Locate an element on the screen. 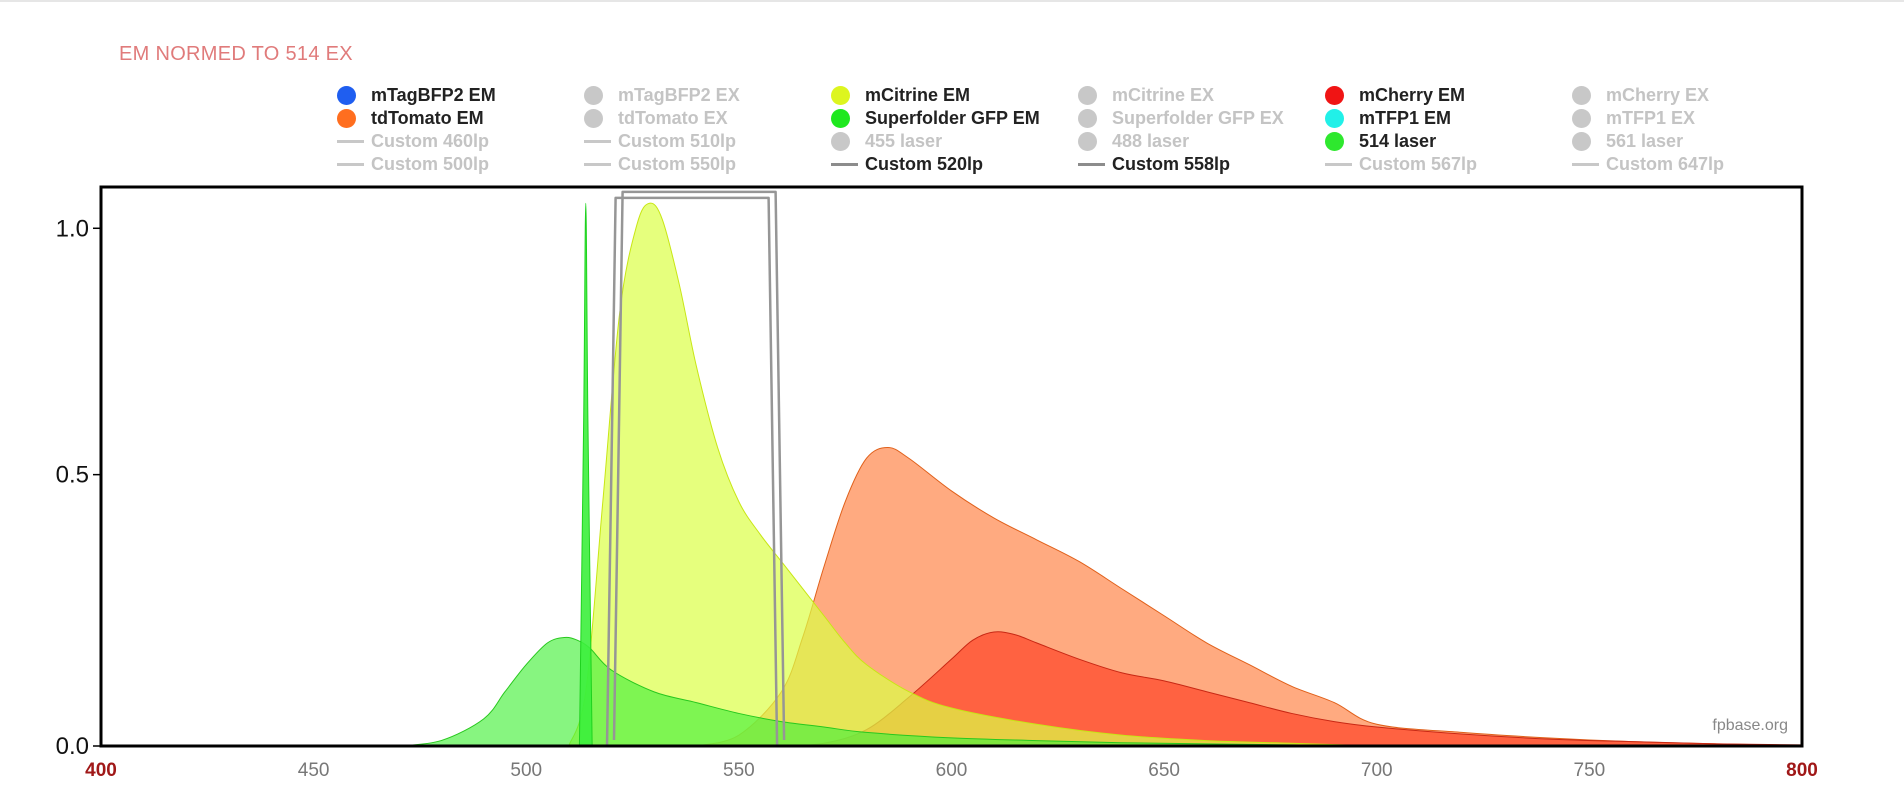 The height and width of the screenshot is (793, 1904). legend-item-tdtomato-ex: tdTomato EX is located at coordinates (707, 118).